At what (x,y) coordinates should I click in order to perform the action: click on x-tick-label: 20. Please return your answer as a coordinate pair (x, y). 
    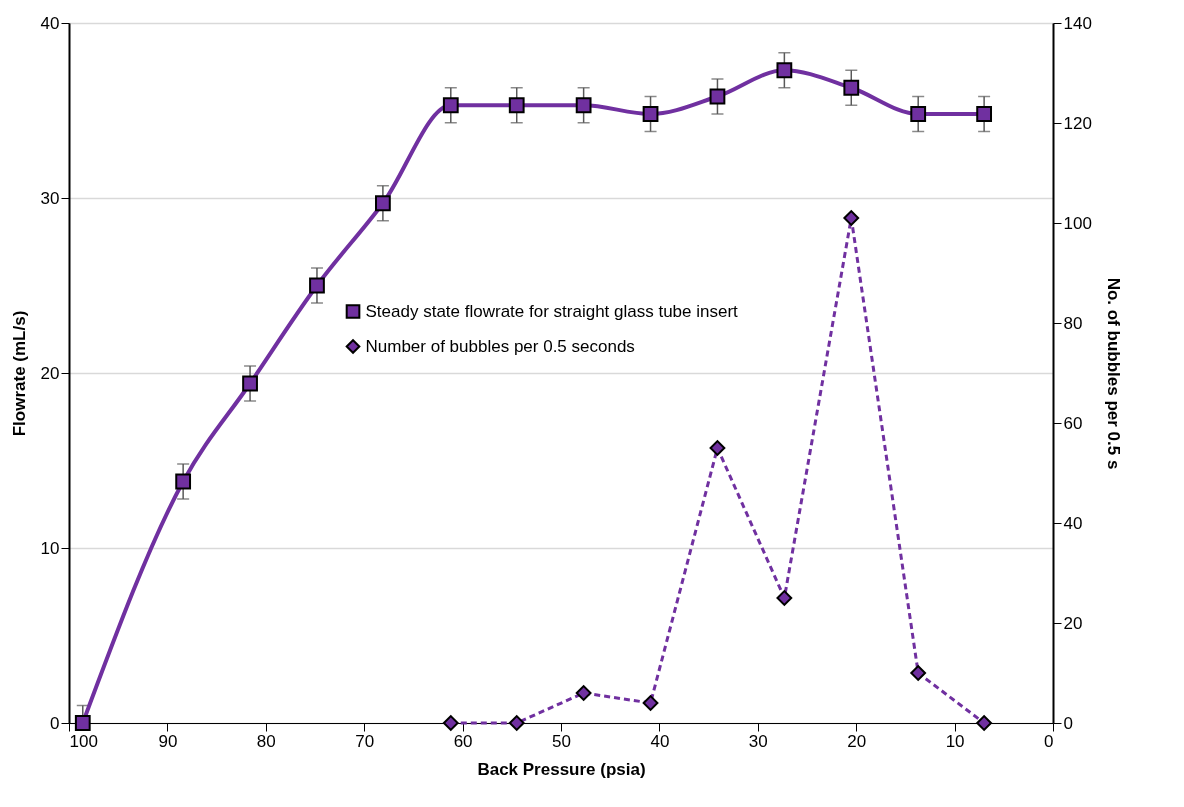
    Looking at the image, I should click on (857, 741).